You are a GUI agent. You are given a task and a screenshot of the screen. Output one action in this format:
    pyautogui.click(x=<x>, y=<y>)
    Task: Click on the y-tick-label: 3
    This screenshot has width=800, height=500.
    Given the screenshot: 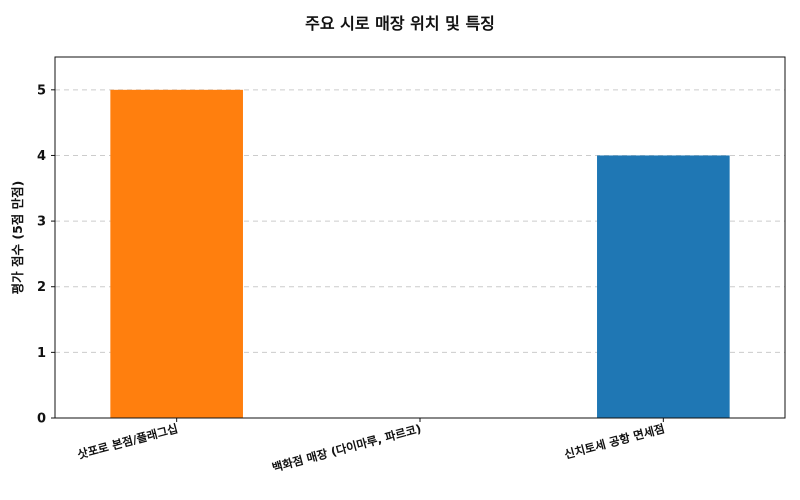 What is the action you would take?
    pyautogui.click(x=41, y=222)
    